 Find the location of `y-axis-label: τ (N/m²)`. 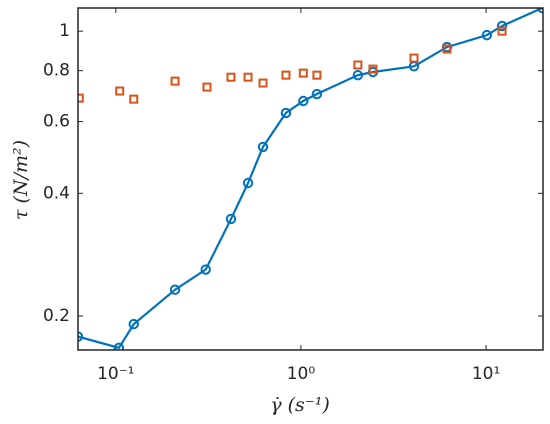

y-axis-label: τ (N/m²) is located at coordinates (21, 180).